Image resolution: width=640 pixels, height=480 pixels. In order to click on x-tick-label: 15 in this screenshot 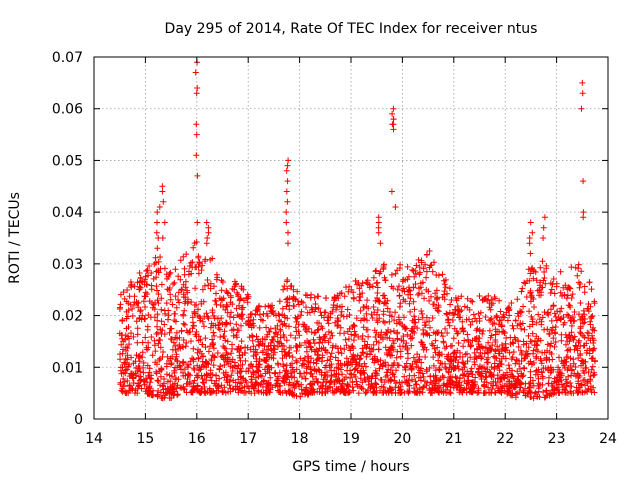, I will do `click(145, 439)`.